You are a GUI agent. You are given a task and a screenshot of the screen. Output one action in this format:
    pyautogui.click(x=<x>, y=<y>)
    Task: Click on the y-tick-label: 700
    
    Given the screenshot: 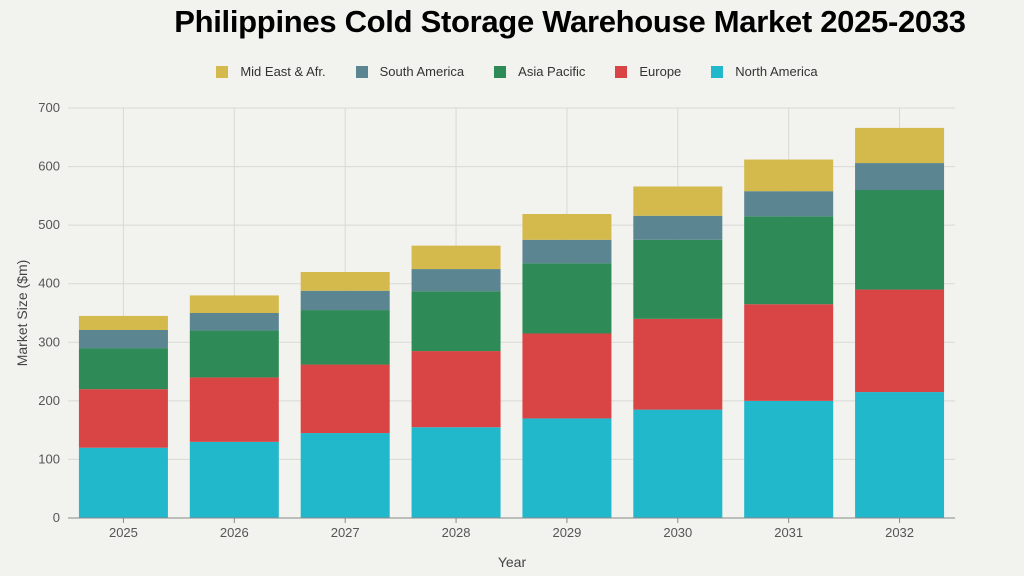 What is the action you would take?
    pyautogui.click(x=49, y=107)
    